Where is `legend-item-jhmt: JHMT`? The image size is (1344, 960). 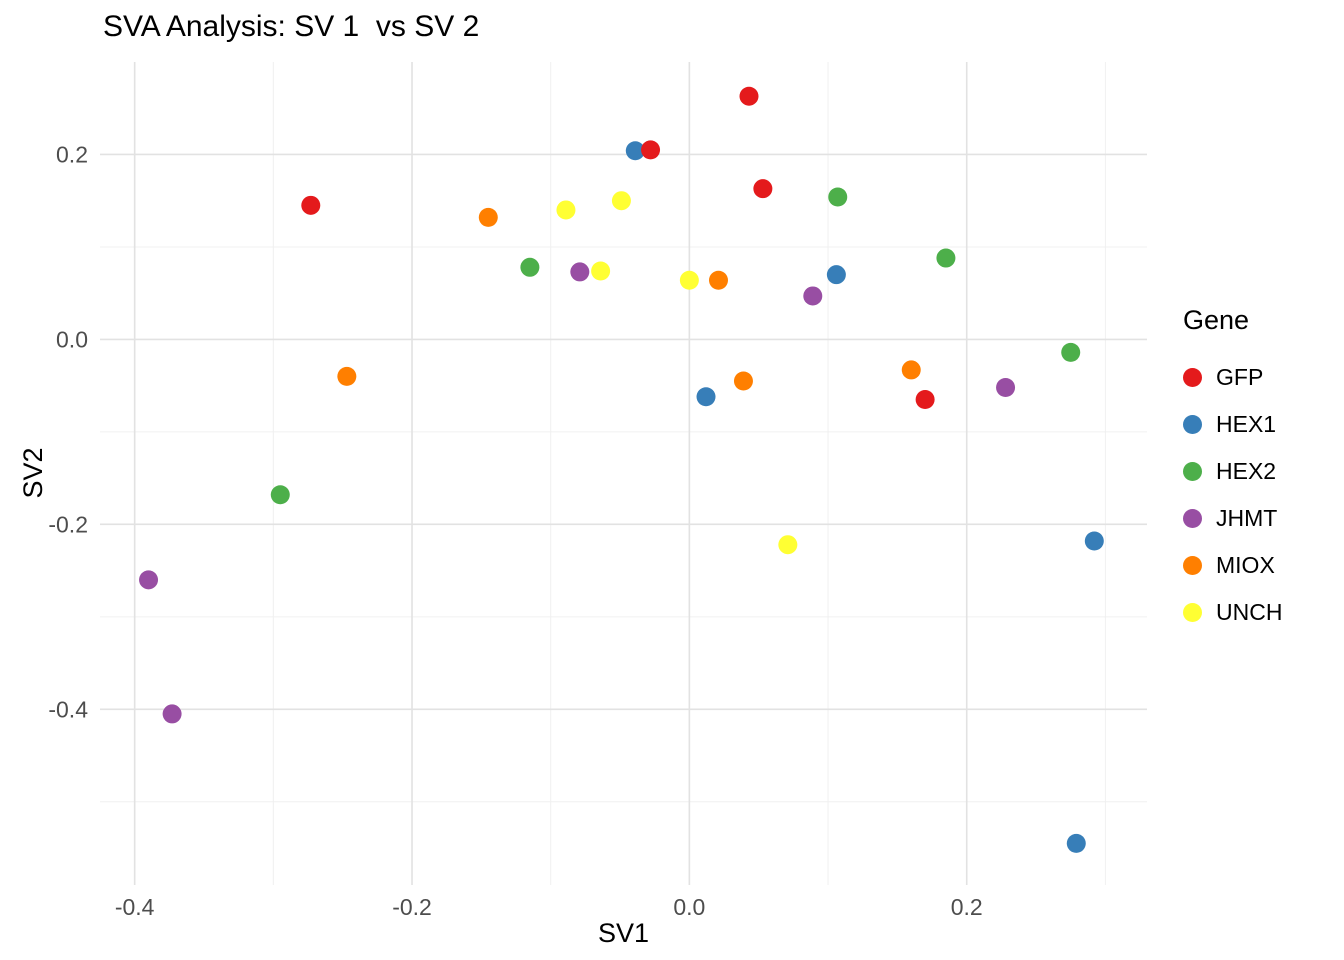
legend-item-jhmt: JHMT is located at coordinates (1232, 518).